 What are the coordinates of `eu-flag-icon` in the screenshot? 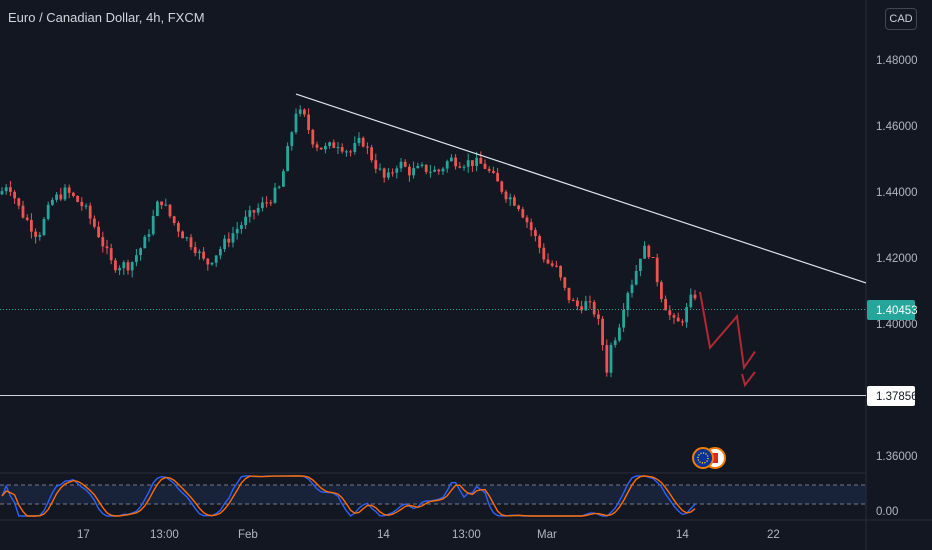 It's located at (703, 458).